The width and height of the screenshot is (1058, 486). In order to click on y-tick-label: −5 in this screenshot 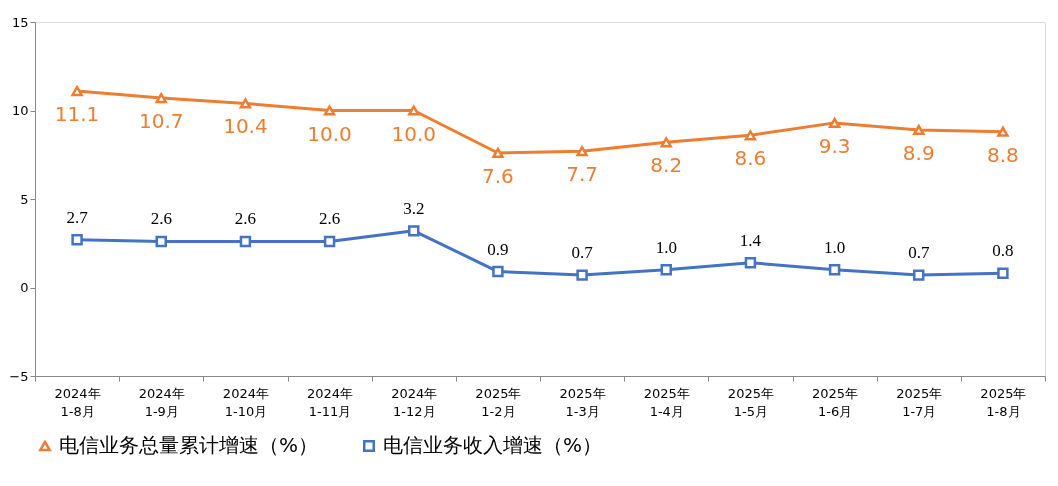, I will do `click(19, 376)`.